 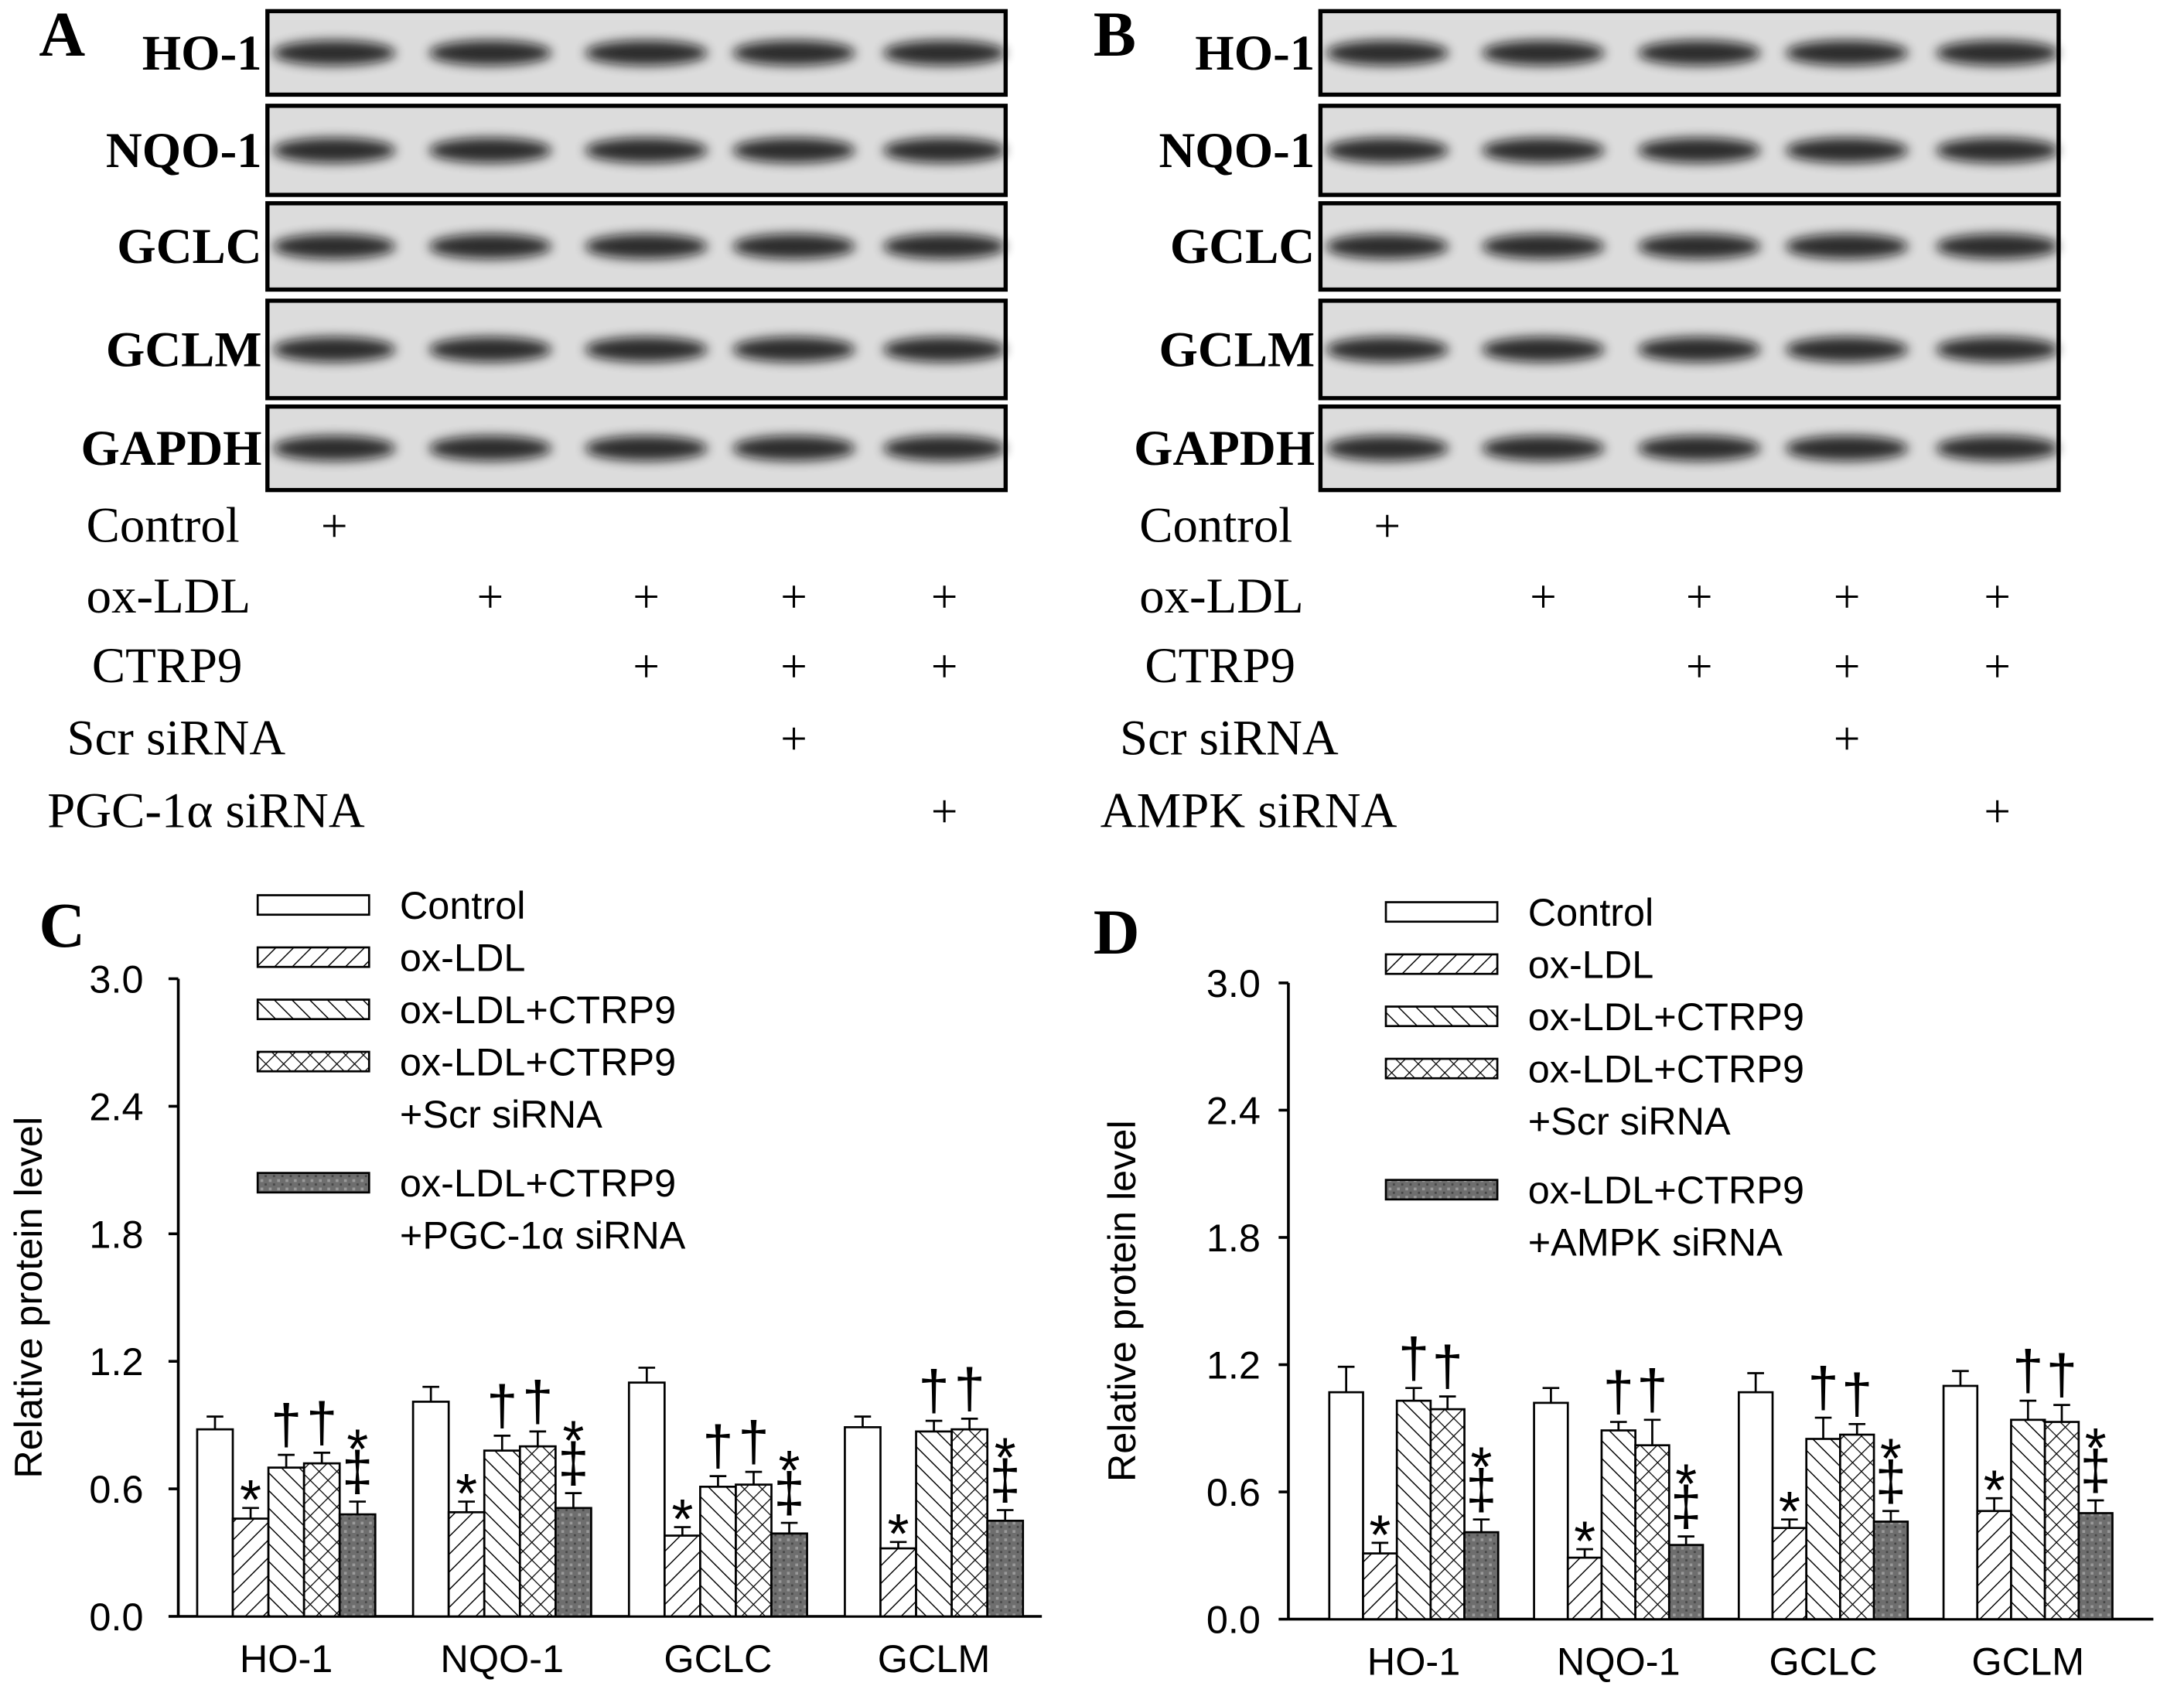 What do you see at coordinates (463, 958) in the screenshot?
I see `legend-label: ox-LDL` at bounding box center [463, 958].